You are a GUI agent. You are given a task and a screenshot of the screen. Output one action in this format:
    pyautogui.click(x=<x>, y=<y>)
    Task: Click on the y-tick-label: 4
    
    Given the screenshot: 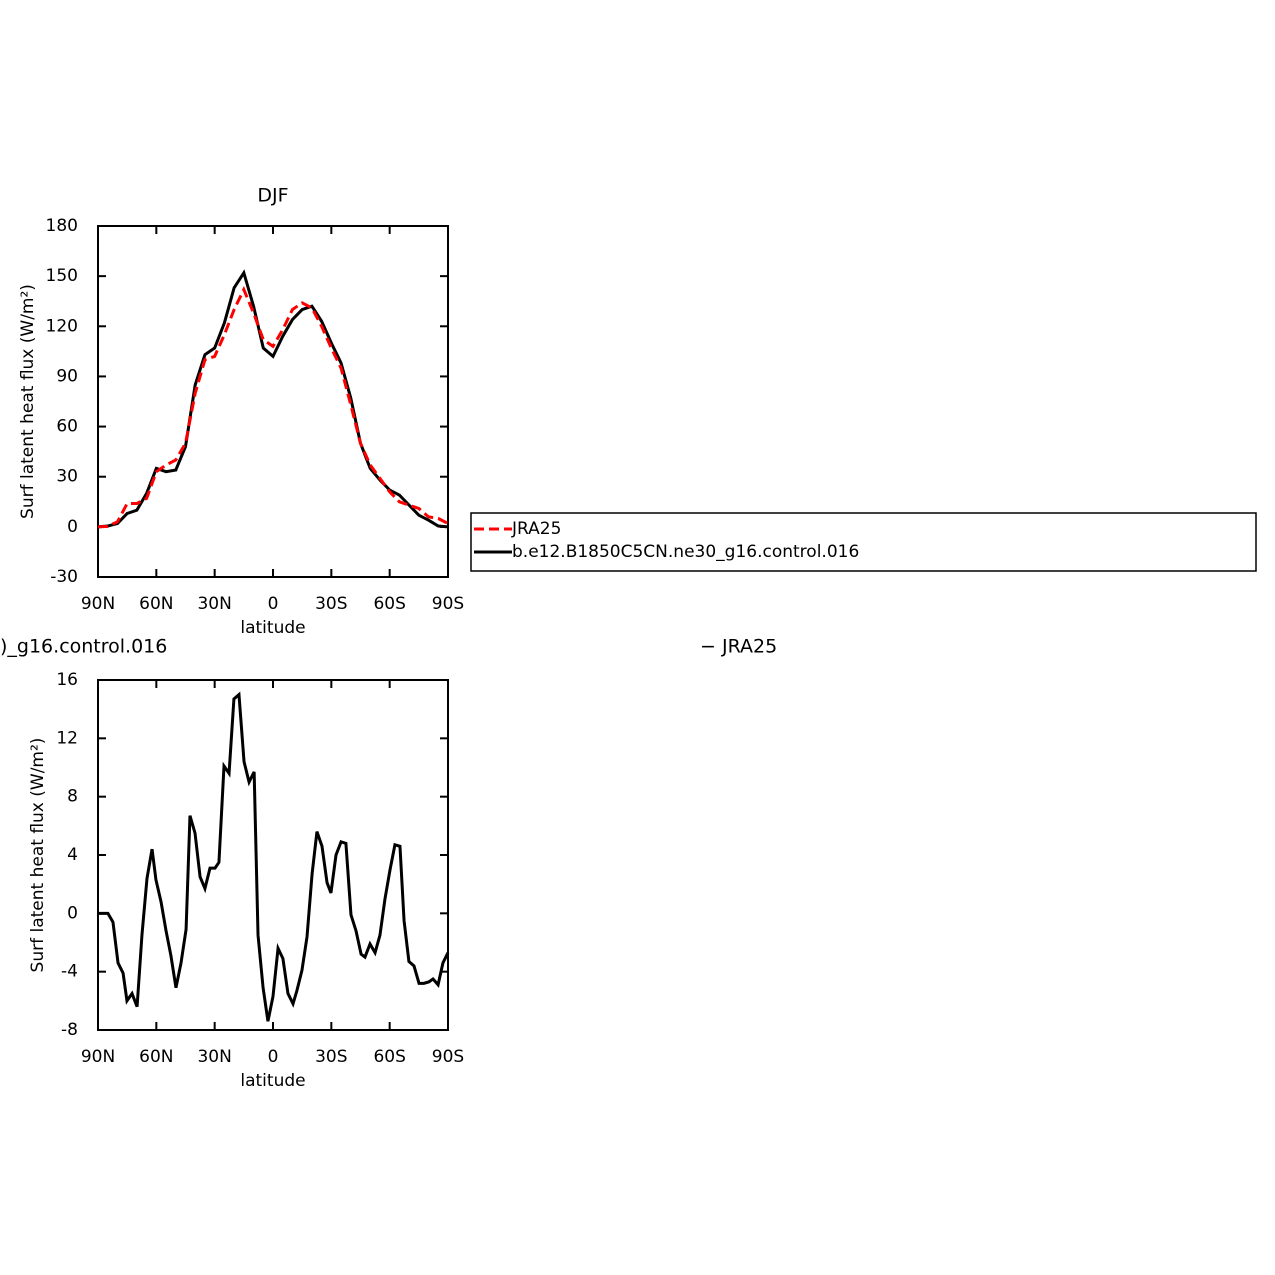 What is the action you would take?
    pyautogui.click(x=72, y=855)
    